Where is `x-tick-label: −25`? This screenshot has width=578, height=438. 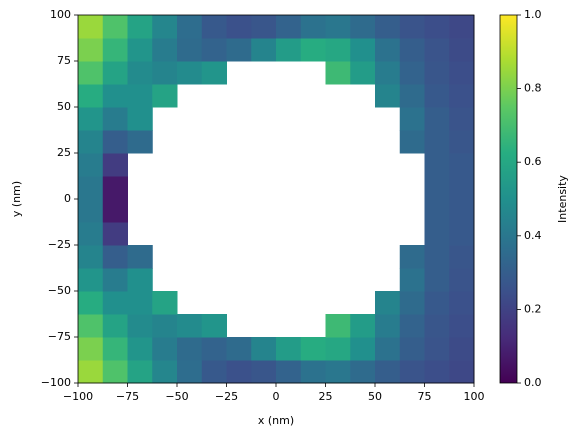 x-tick-label: −25 is located at coordinates (226, 396).